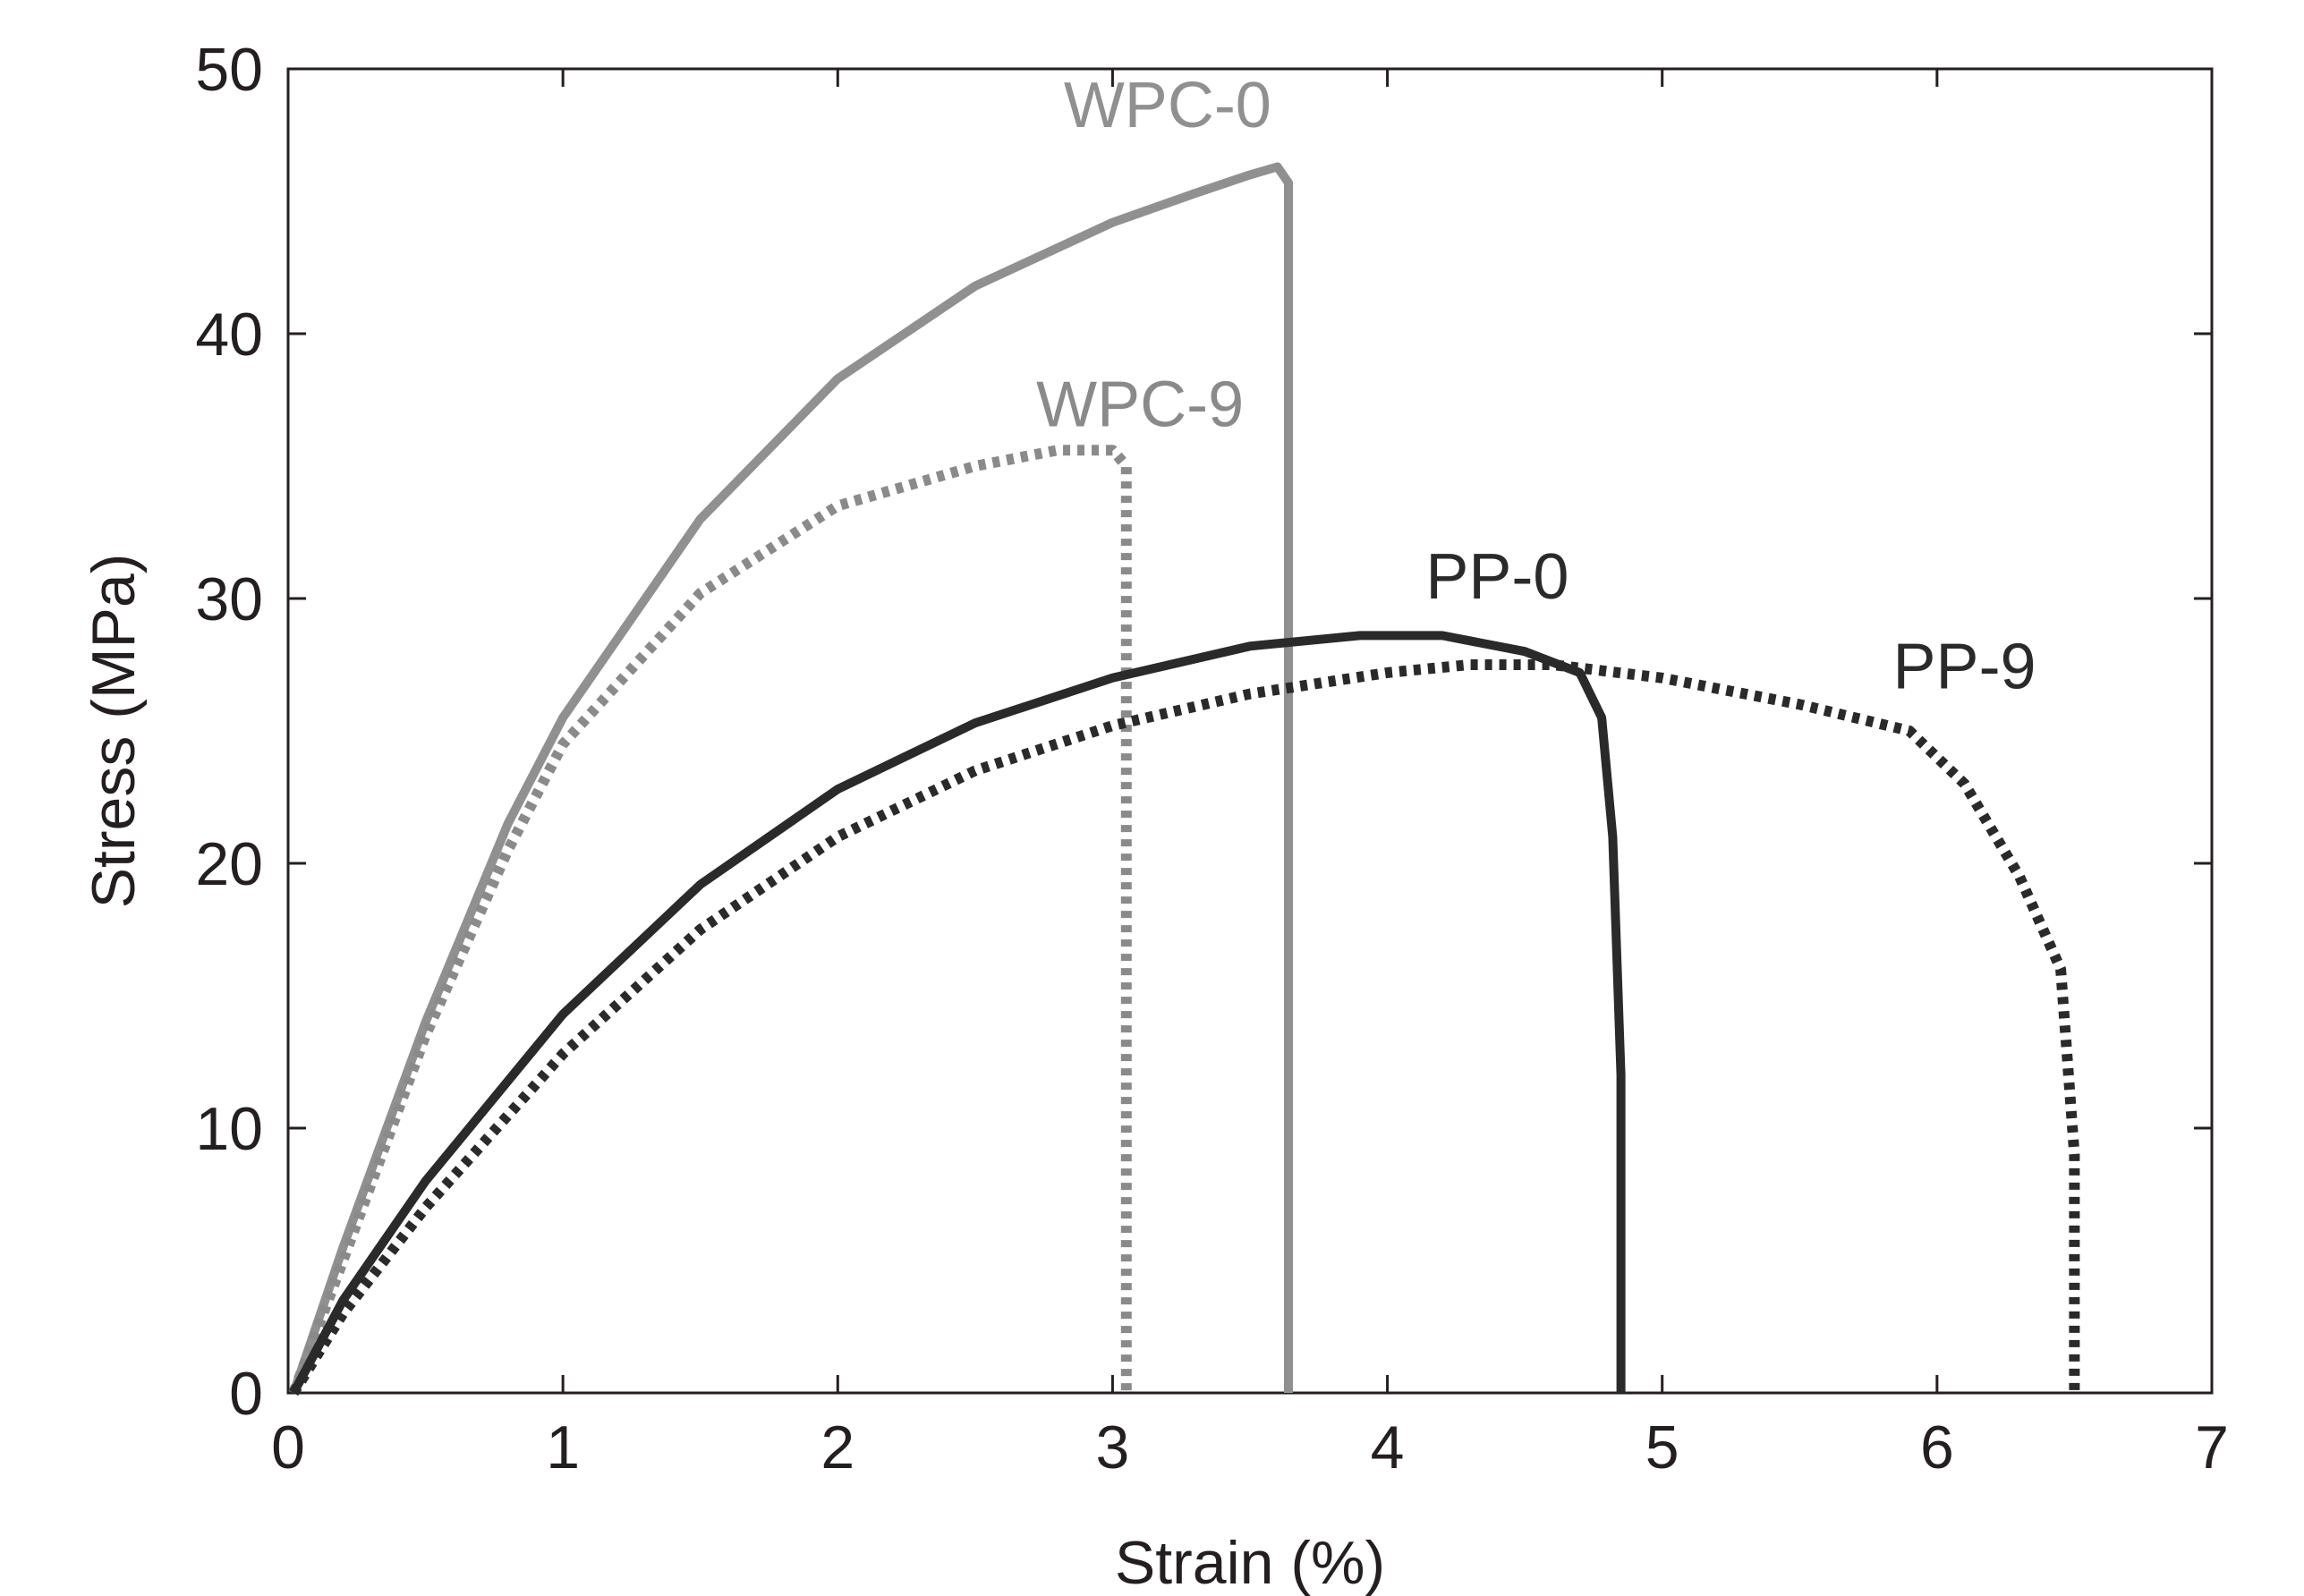 The height and width of the screenshot is (1596, 2304). What do you see at coordinates (1388, 1447) in the screenshot?
I see `x-tick-label: 4` at bounding box center [1388, 1447].